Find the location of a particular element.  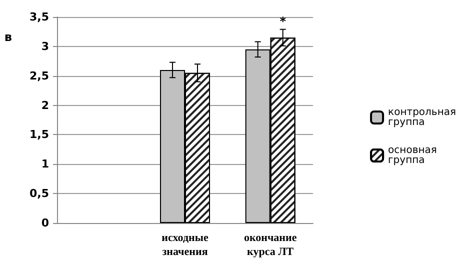

y-tick-label: 0,5 is located at coordinates (39, 193).